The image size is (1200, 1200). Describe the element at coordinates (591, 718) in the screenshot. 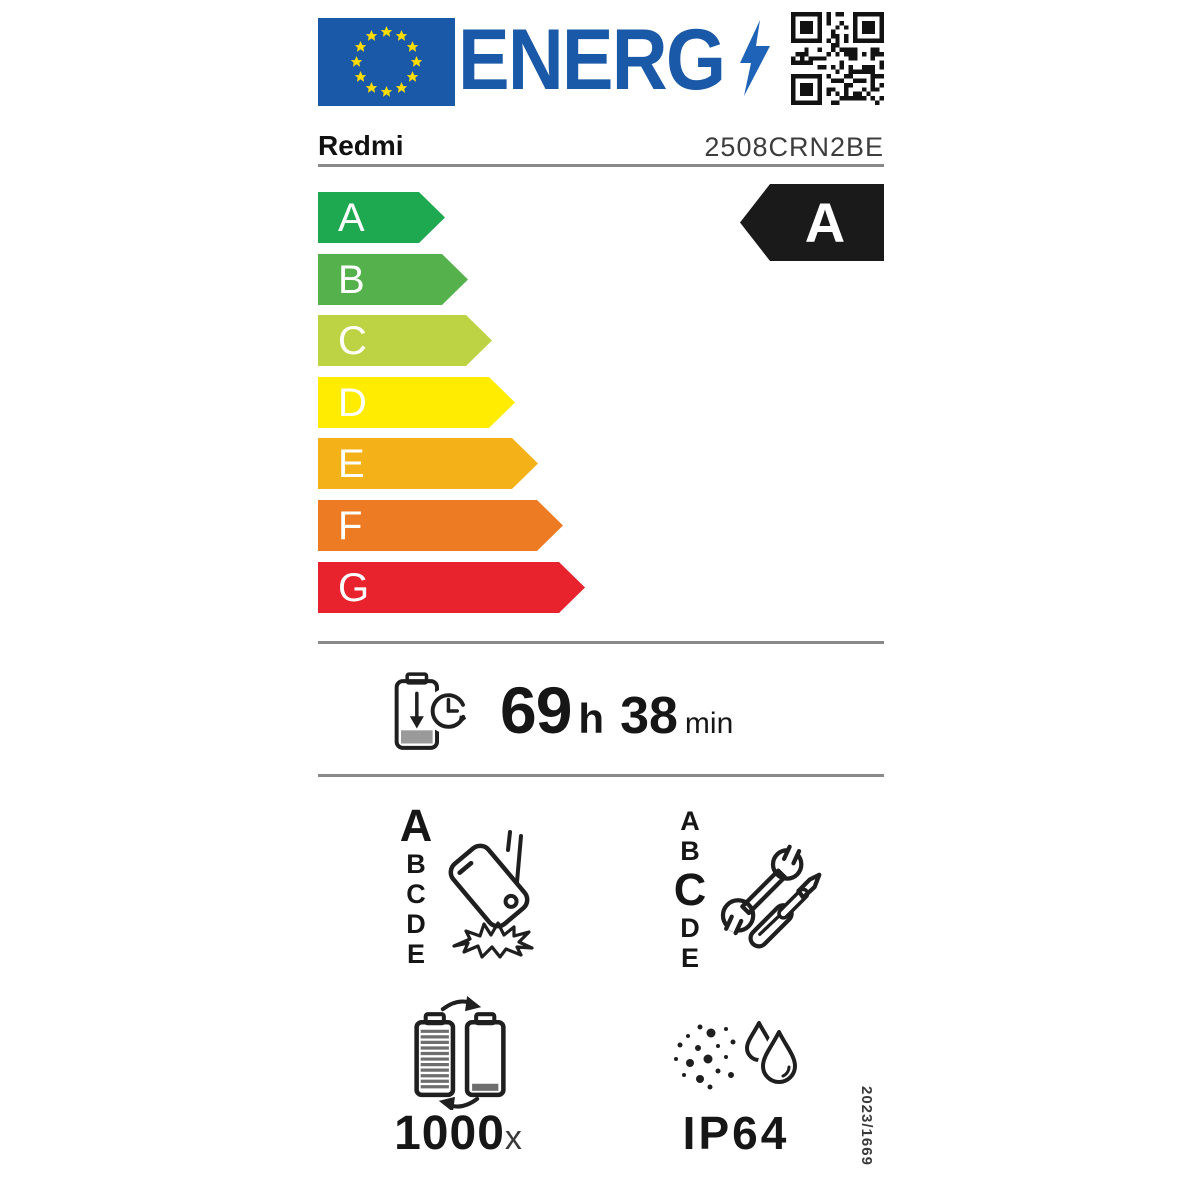

I see `endurance-hours-unit: h` at that location.